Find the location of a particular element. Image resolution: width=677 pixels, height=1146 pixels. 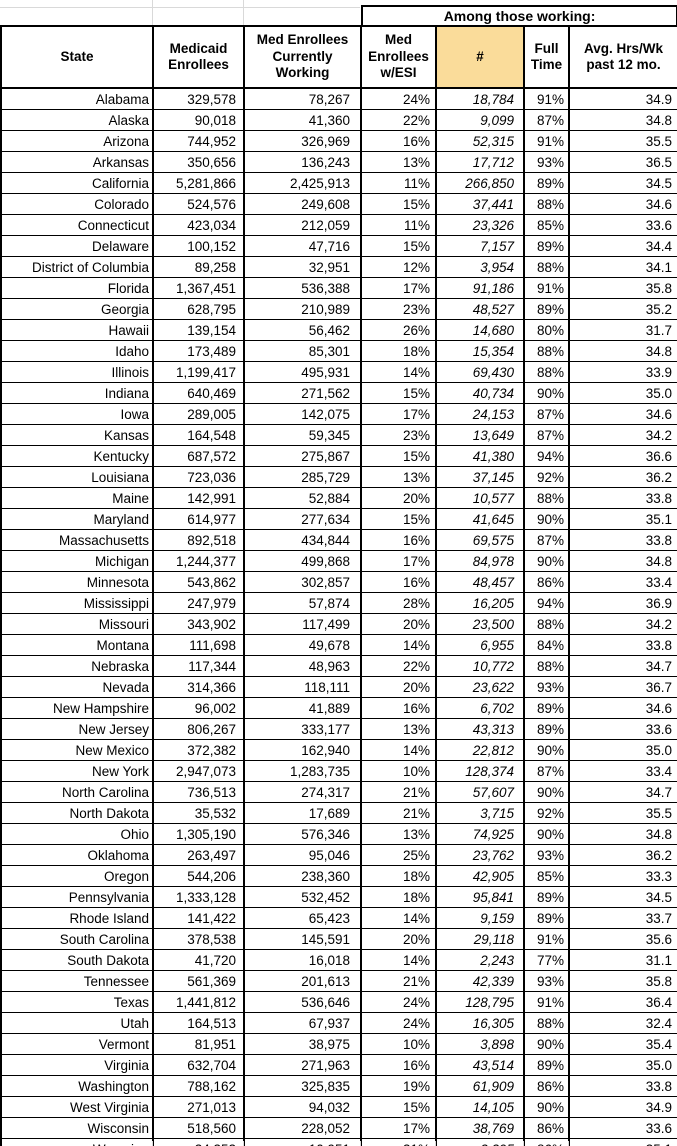

cell-state: Connecticut is located at coordinates (77, 225).